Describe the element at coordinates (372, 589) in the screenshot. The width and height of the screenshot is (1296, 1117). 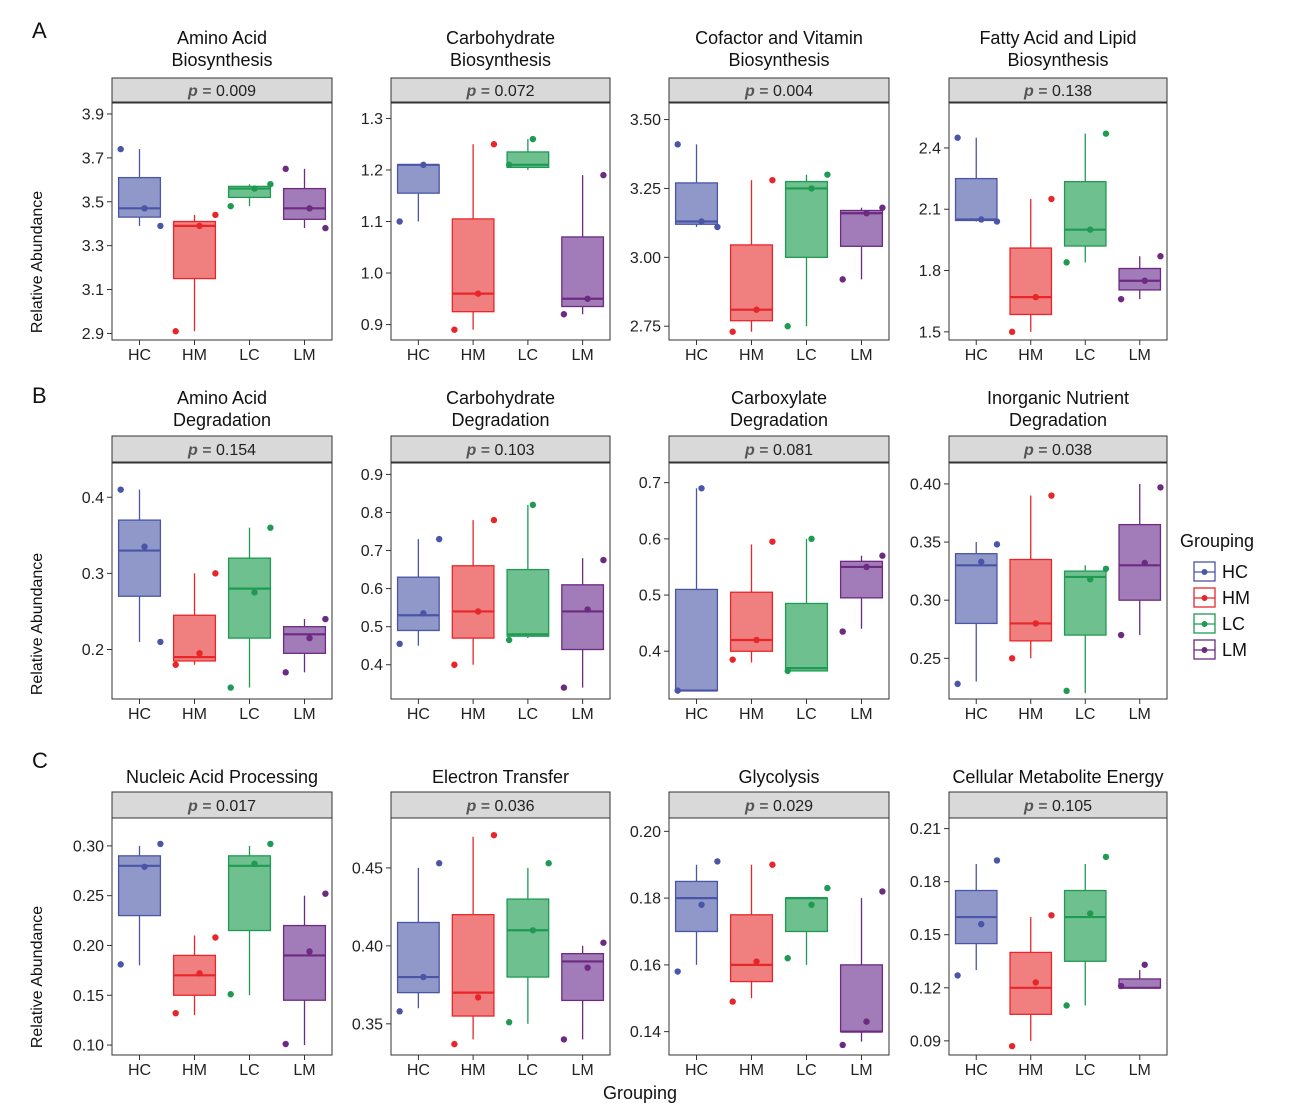
I see `y-tick-label: 0.6` at that location.